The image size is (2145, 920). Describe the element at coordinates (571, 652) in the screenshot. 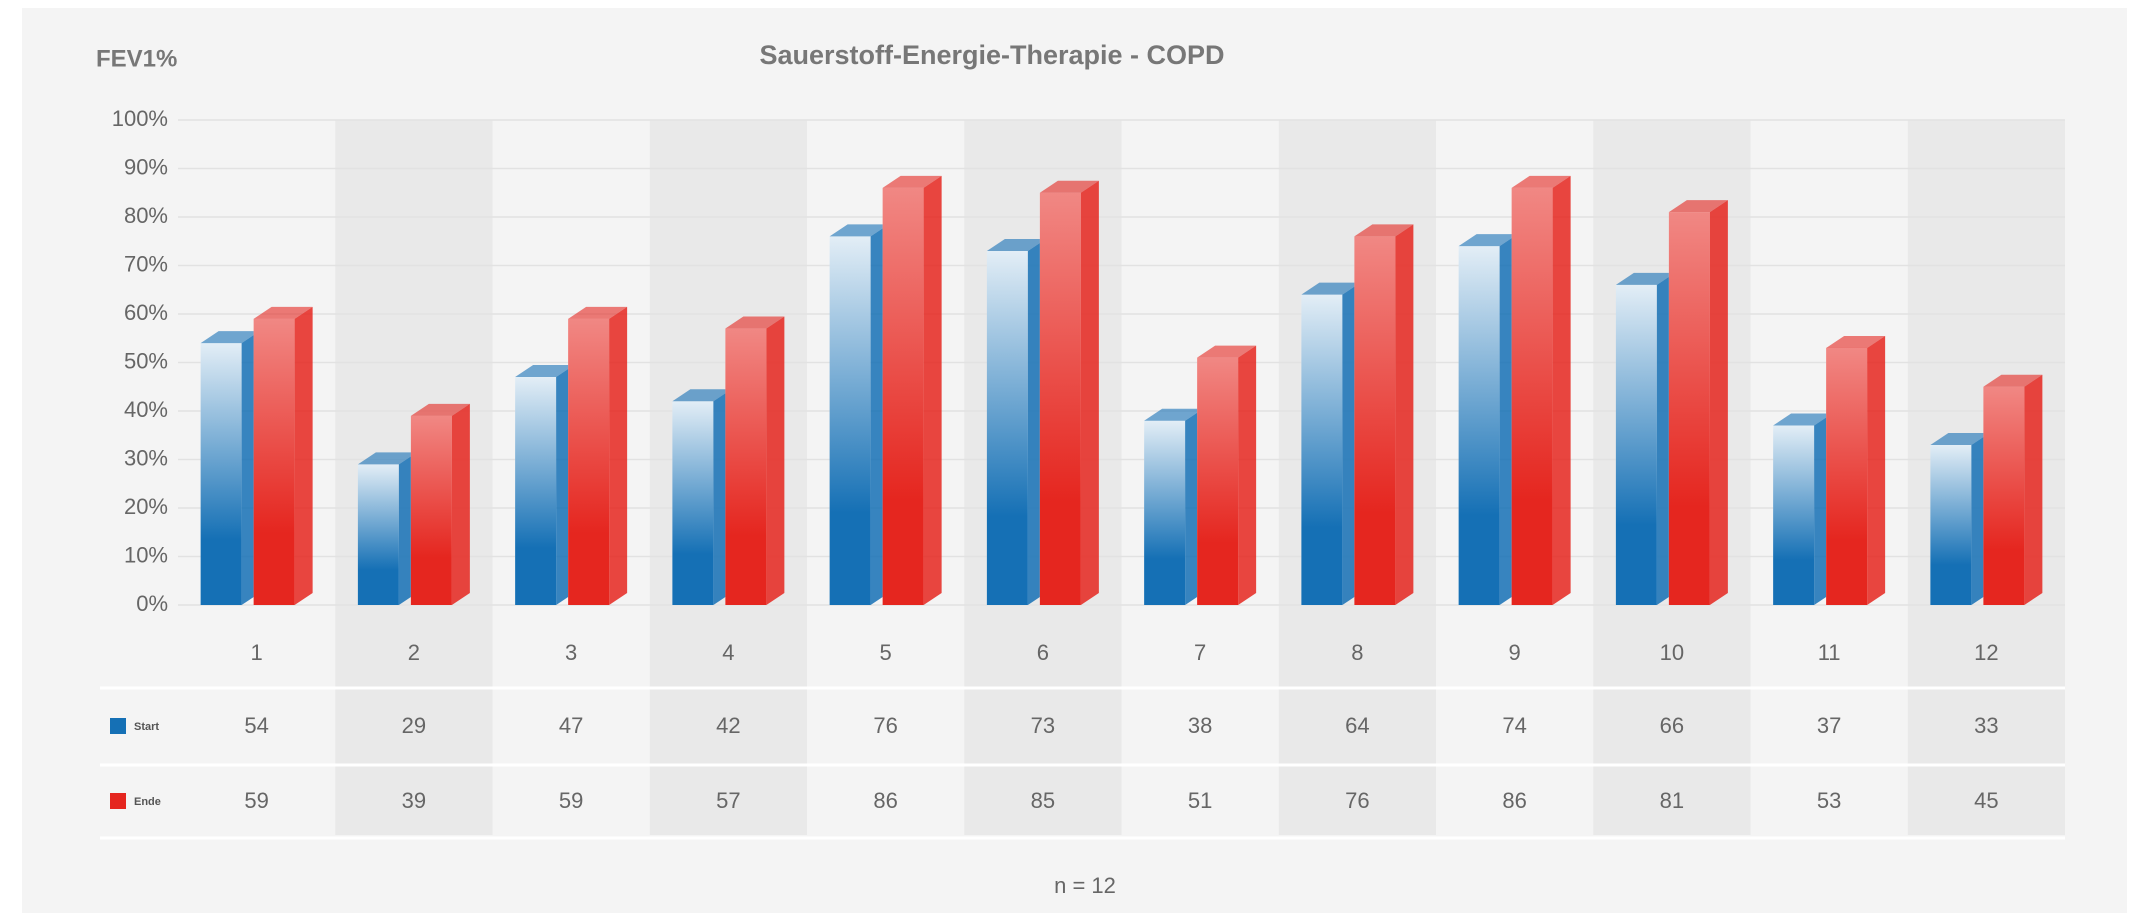

I see `x-tick-label: 3` at that location.